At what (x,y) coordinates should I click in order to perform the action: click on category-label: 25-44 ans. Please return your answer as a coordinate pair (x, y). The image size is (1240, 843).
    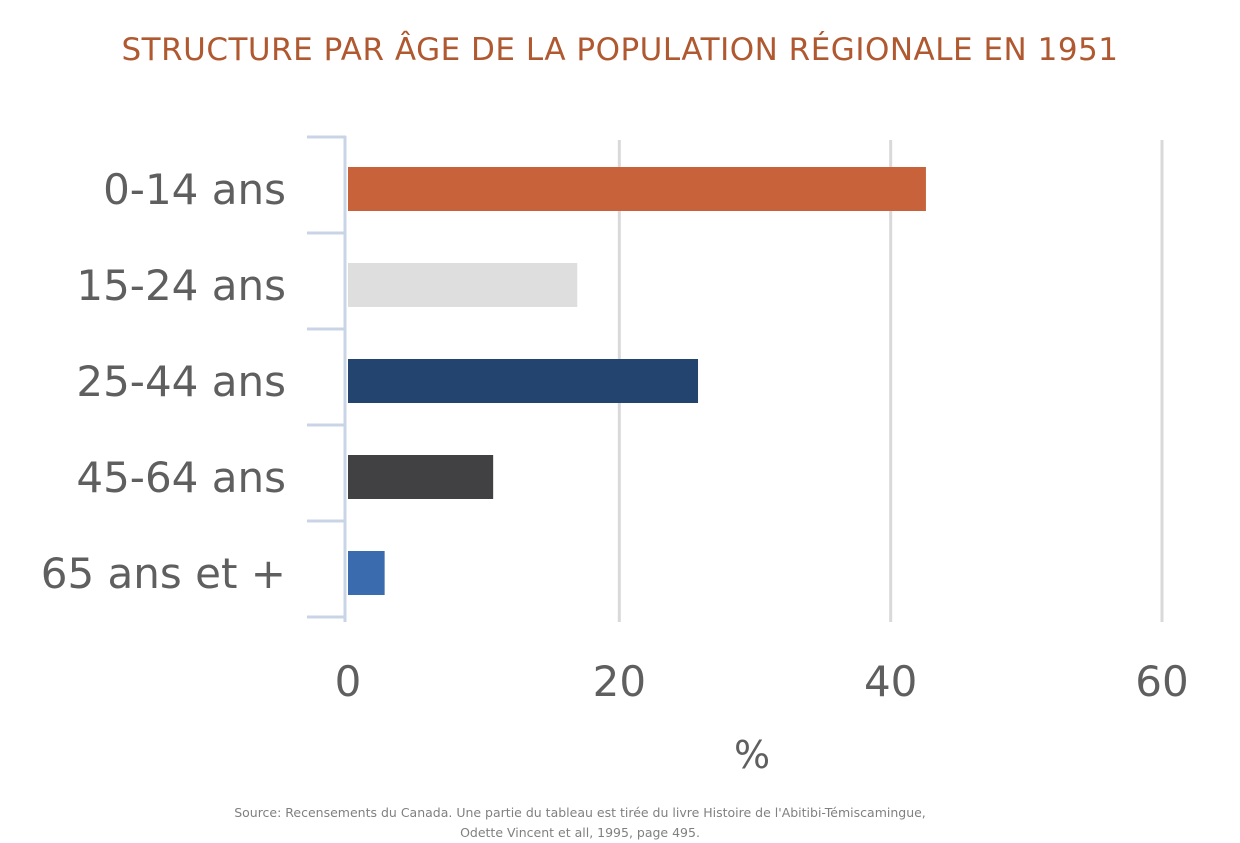
    Looking at the image, I should click on (181, 381).